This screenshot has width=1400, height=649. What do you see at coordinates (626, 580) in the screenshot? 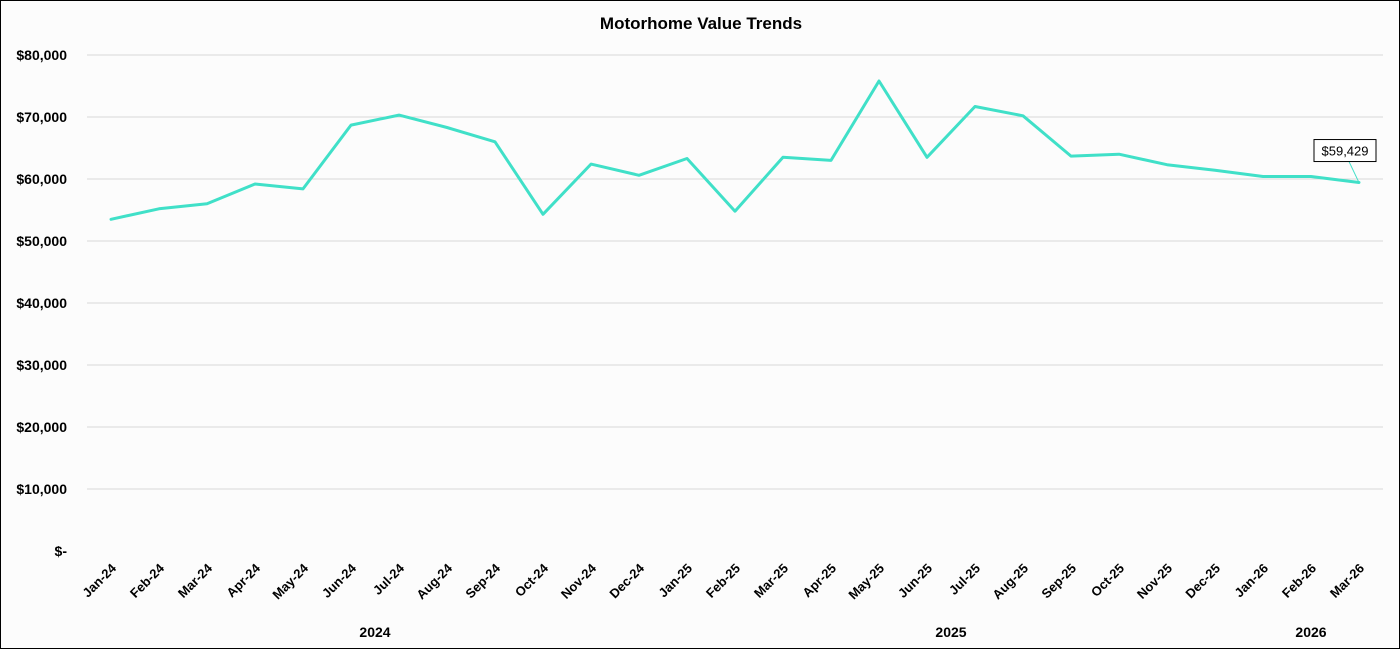
I see `x-tick-label: Dec-24` at bounding box center [626, 580].